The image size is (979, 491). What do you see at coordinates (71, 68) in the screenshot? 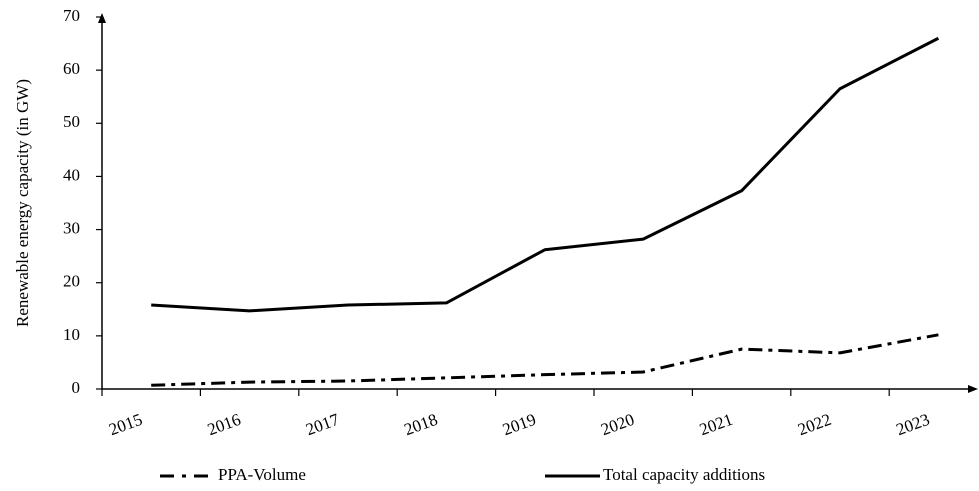
I see `y-tick-label: 60` at bounding box center [71, 68].